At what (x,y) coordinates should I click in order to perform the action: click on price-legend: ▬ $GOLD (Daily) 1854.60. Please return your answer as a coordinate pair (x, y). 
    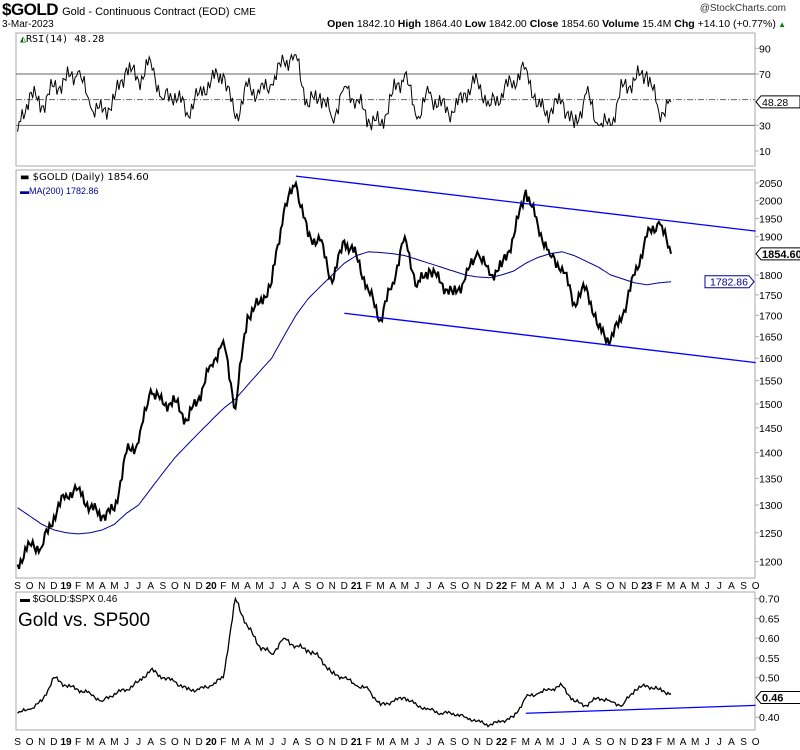
    Looking at the image, I should click on (84, 177).